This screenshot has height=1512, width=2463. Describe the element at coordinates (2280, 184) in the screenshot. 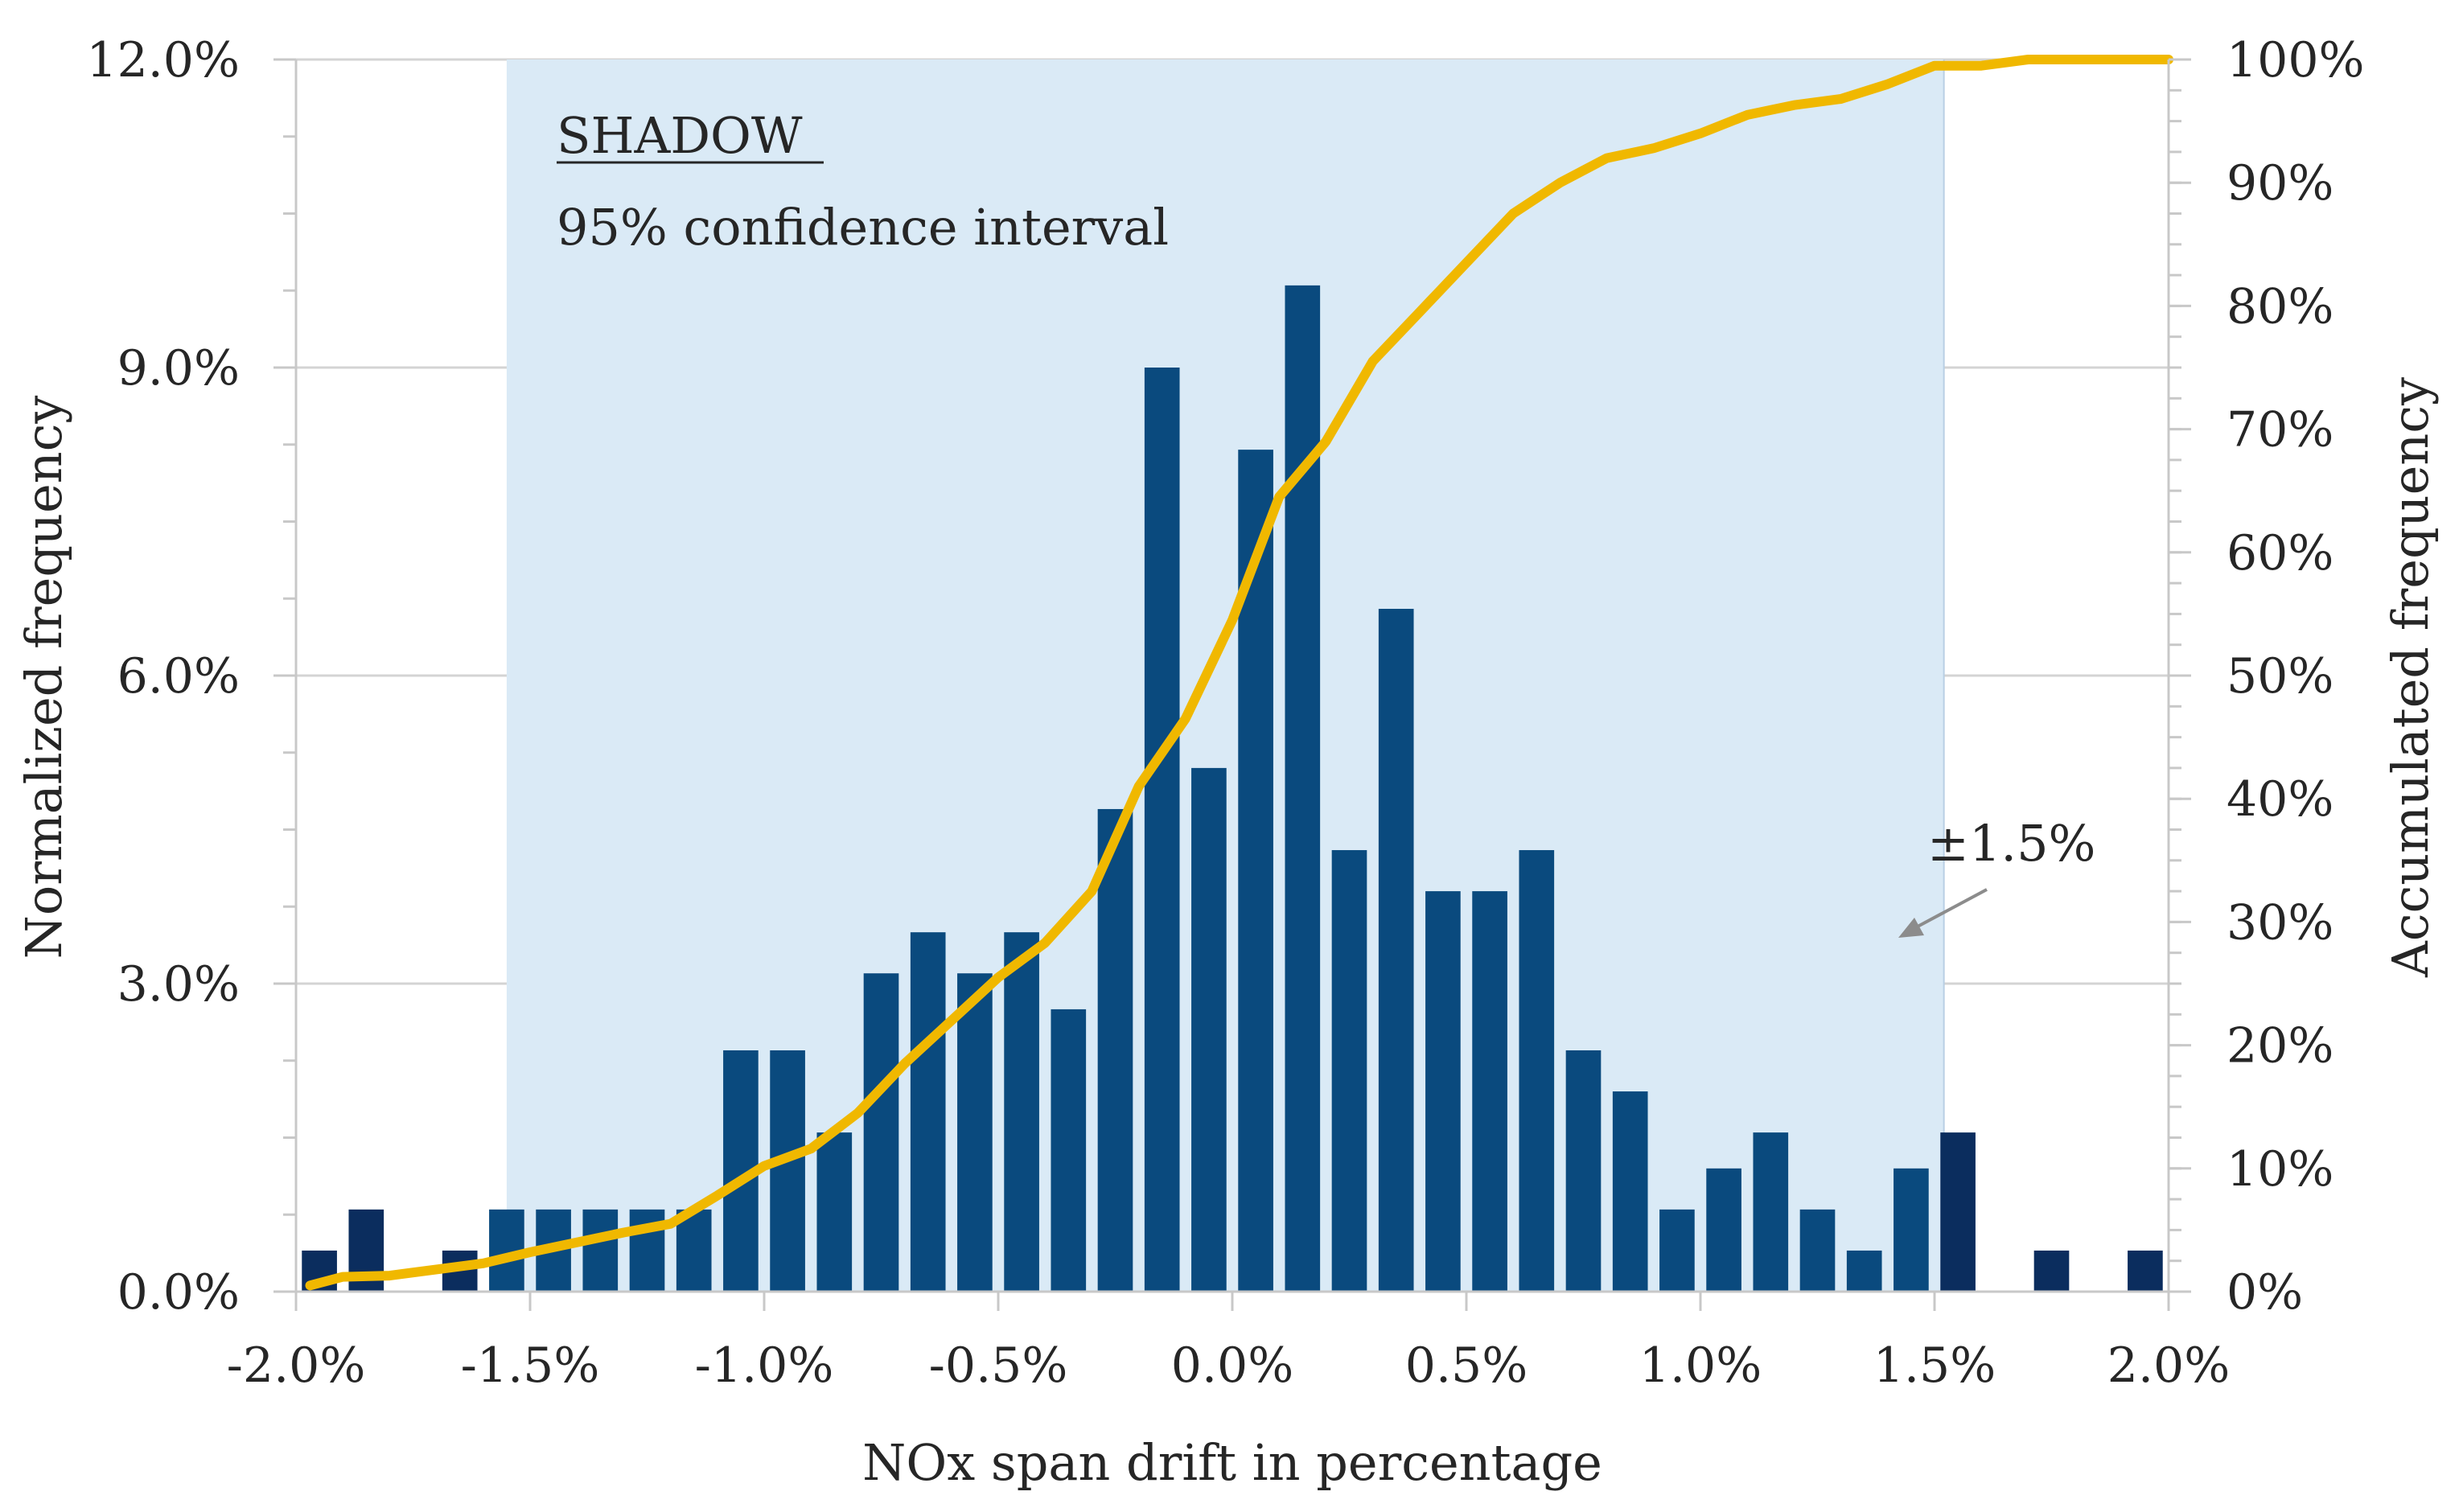

I see `y-right-tick-label: 90%` at that location.